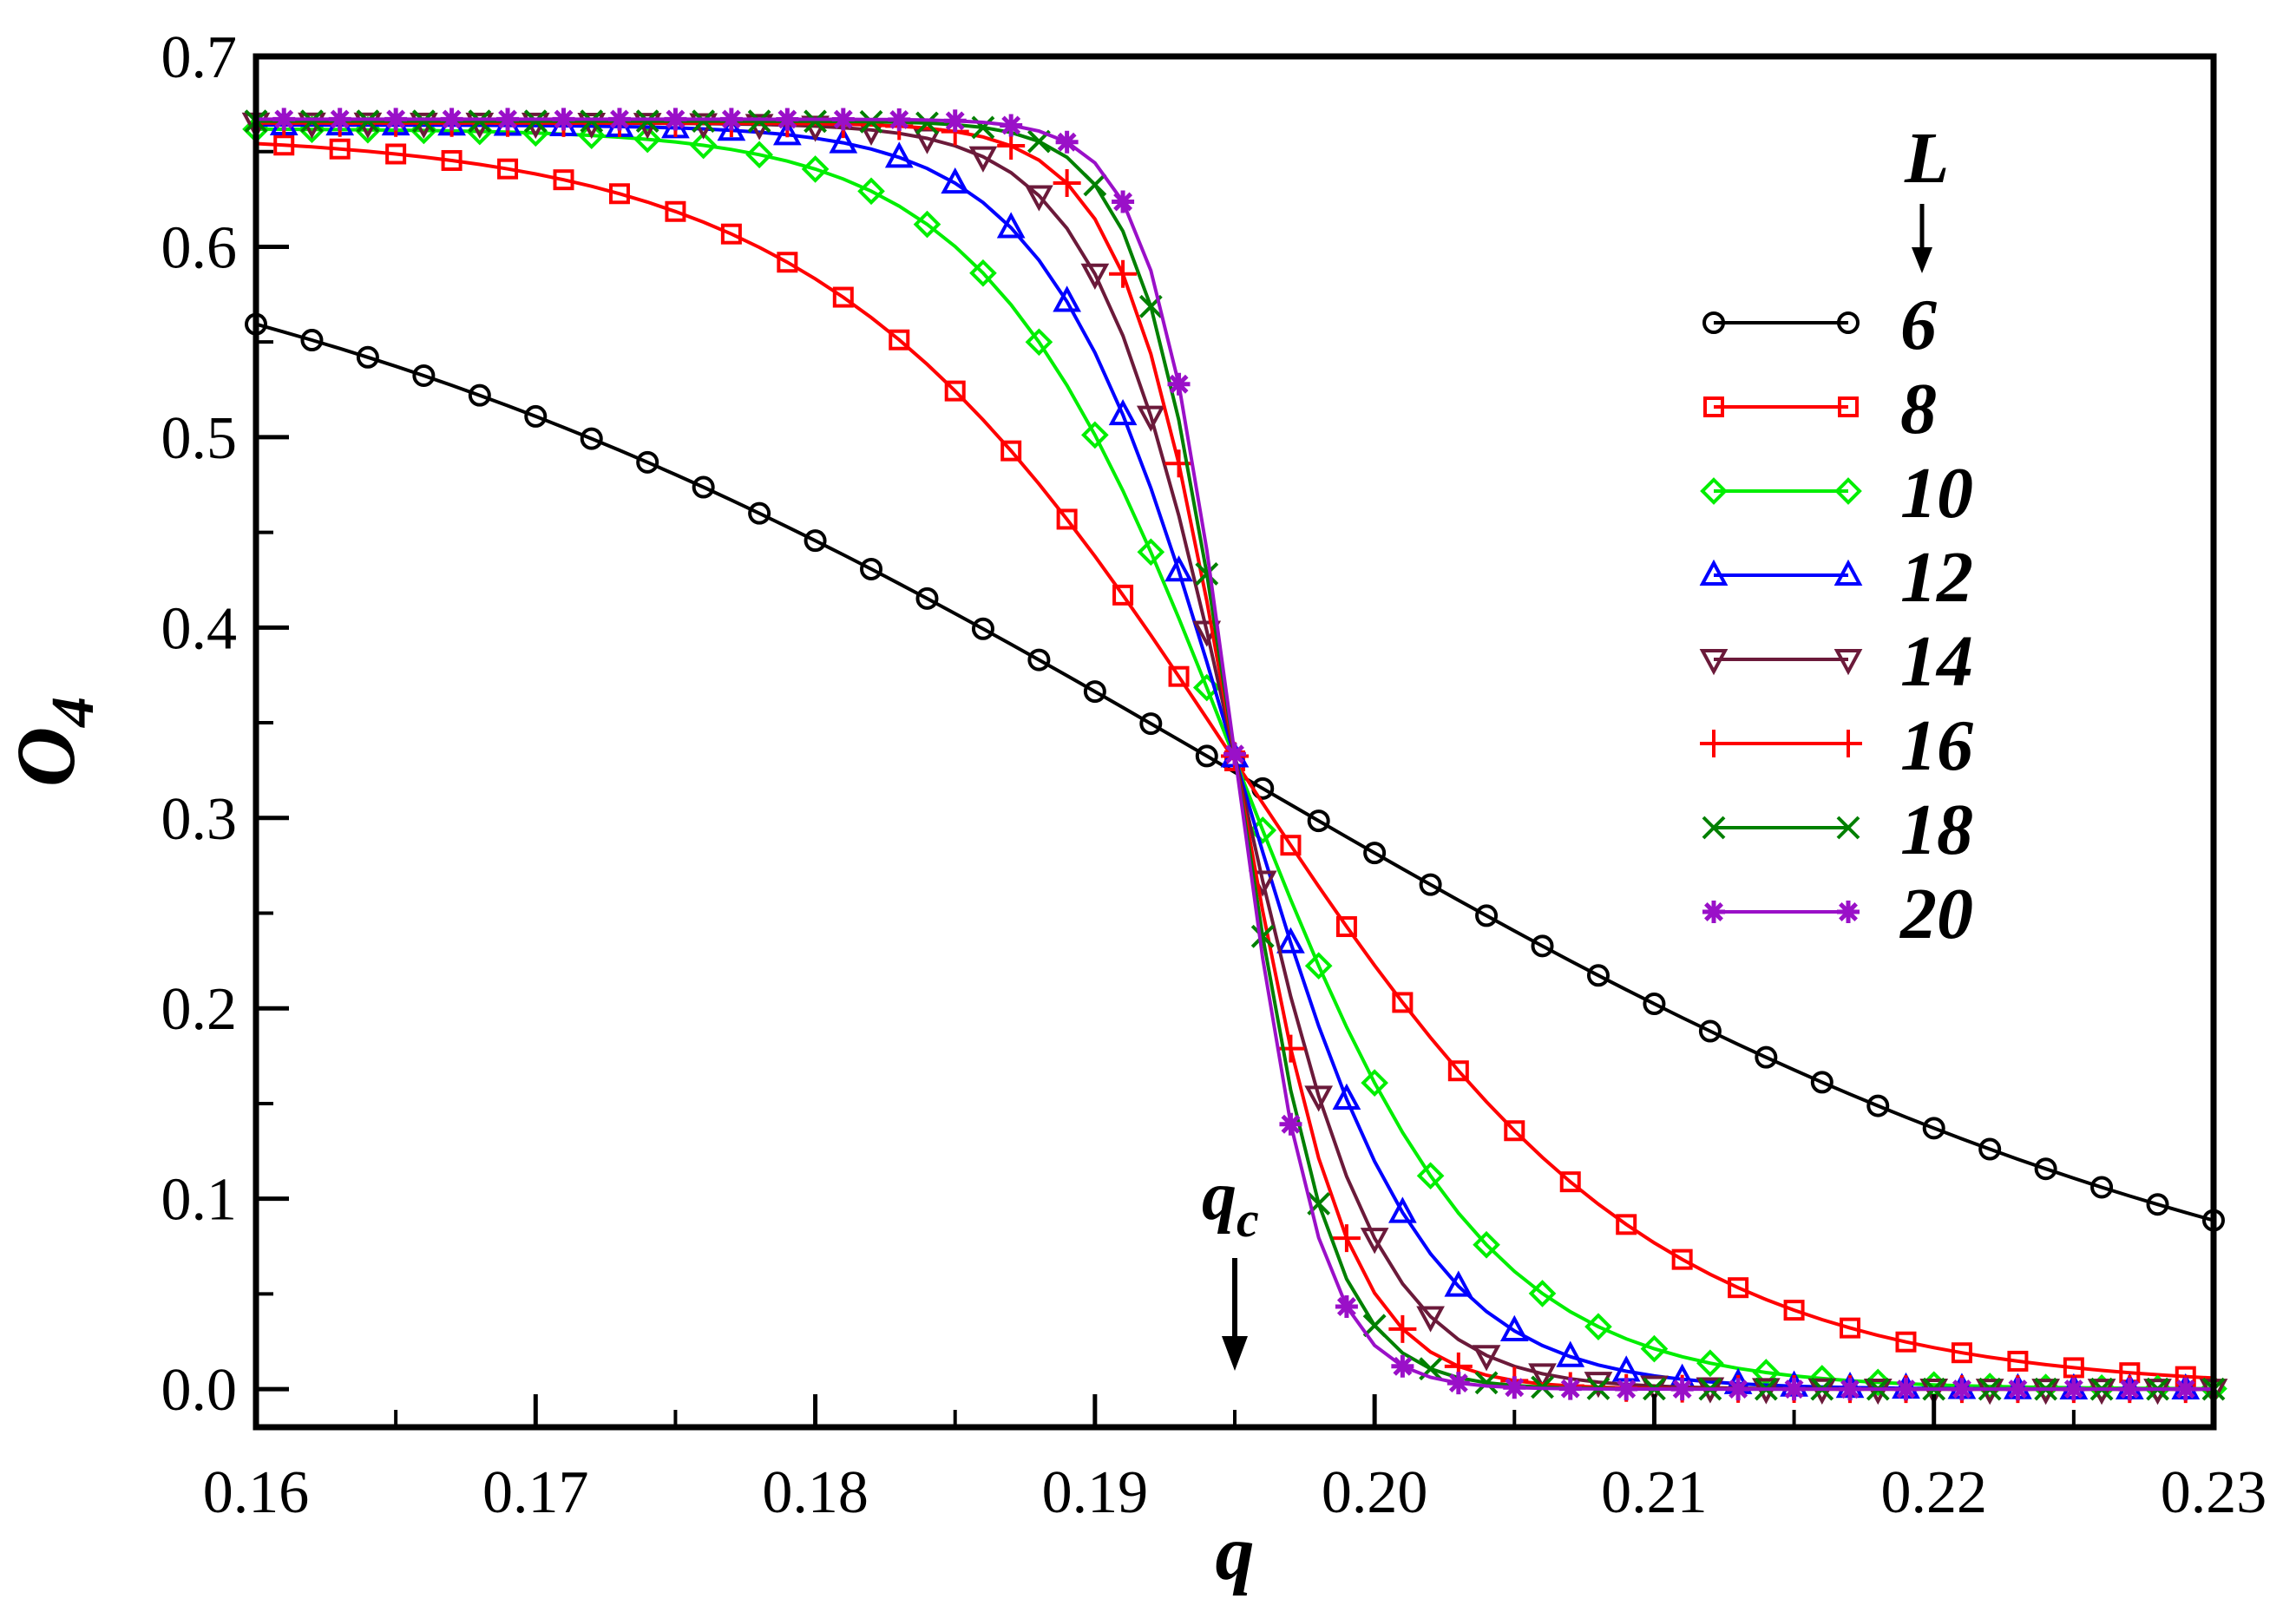  Describe the element at coordinates (1837, 830) in the screenshot. I see `legend-item-18: 18` at that location.